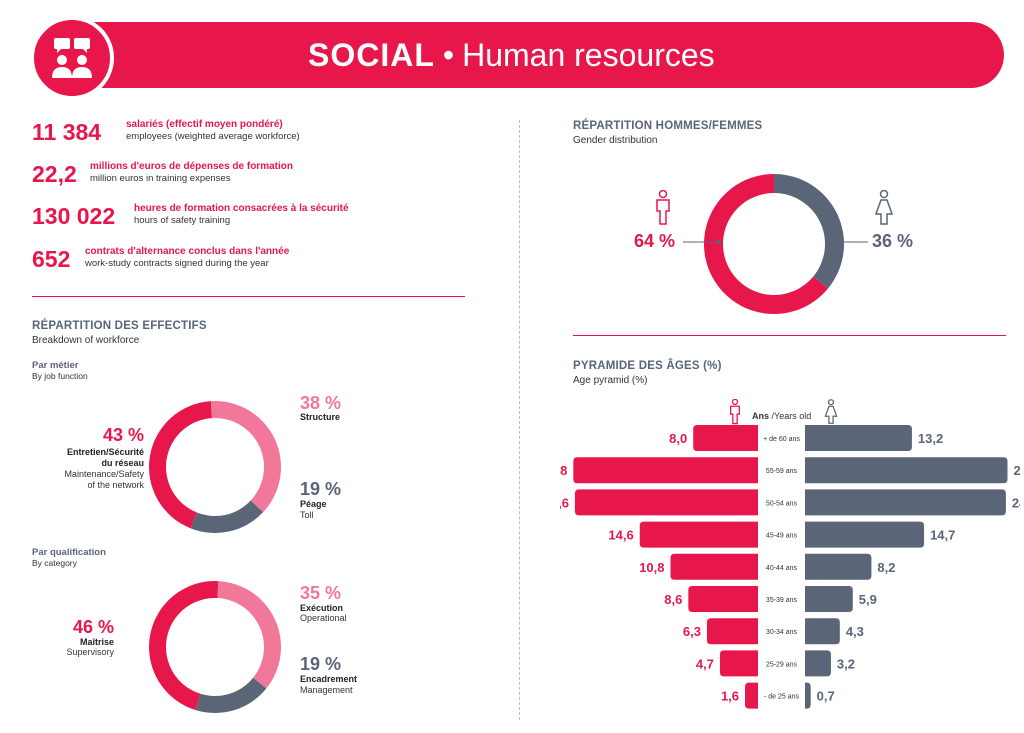  What do you see at coordinates (564, 502) in the screenshot?
I see `men-value-label: 22,6` at bounding box center [564, 502].